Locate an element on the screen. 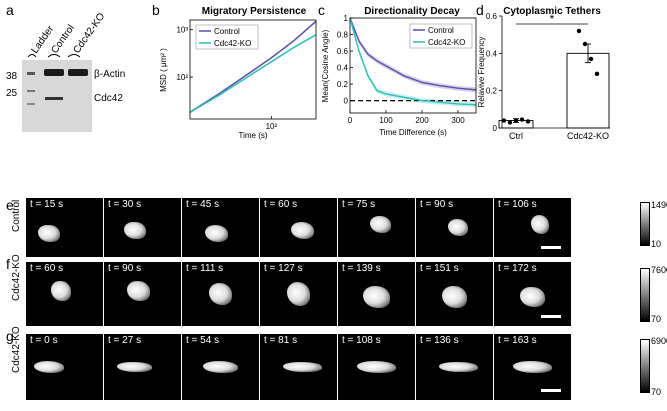  band-label: β-Actin is located at coordinates (109, 74).